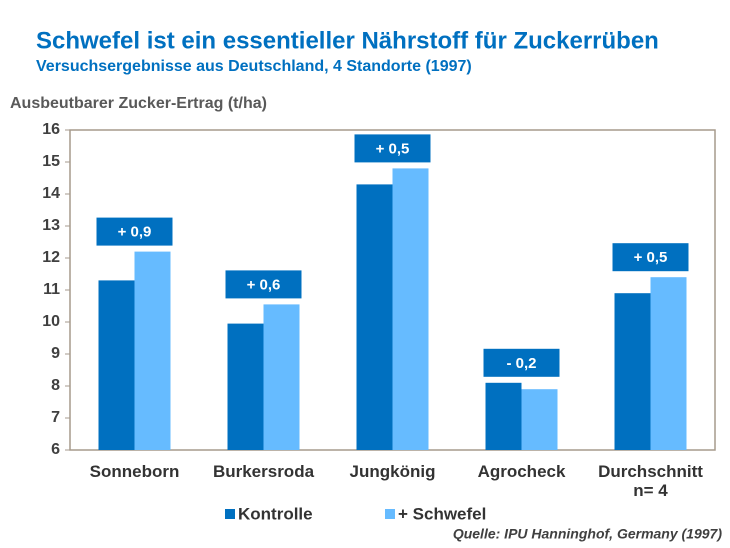  Describe the element at coordinates (55, 353) in the screenshot. I see `y-tick-label: 9` at that location.